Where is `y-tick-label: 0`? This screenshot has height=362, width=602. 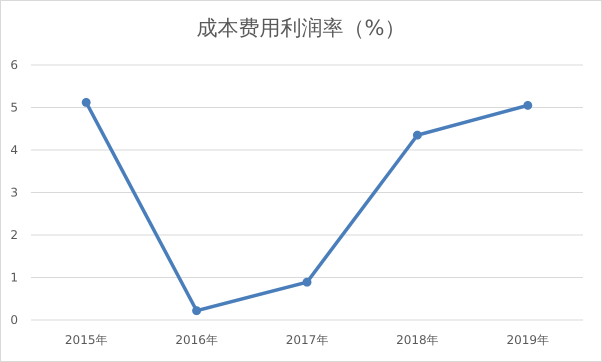 y-tick-label: 0 is located at coordinates (14, 320).